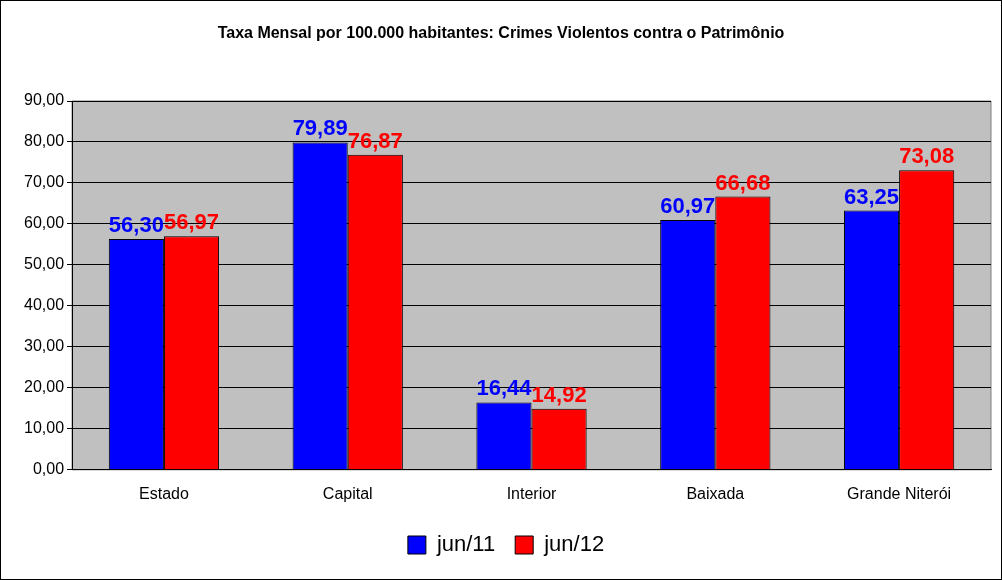  Describe the element at coordinates (164, 493) in the screenshot. I see `x-tick-label: Estado` at that location.